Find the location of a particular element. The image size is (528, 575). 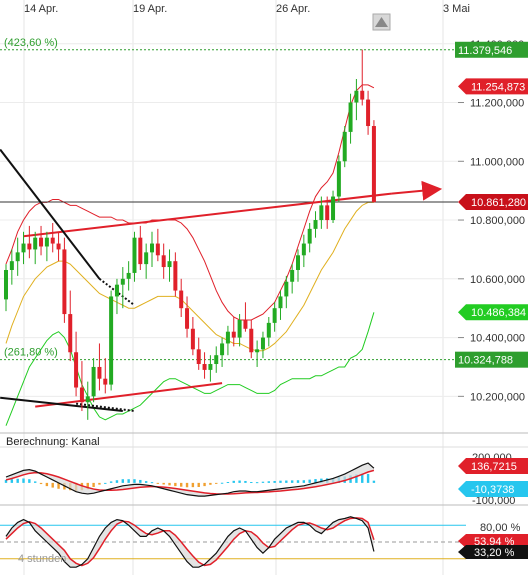

macd-signal-line is located at coordinates (190, 482).